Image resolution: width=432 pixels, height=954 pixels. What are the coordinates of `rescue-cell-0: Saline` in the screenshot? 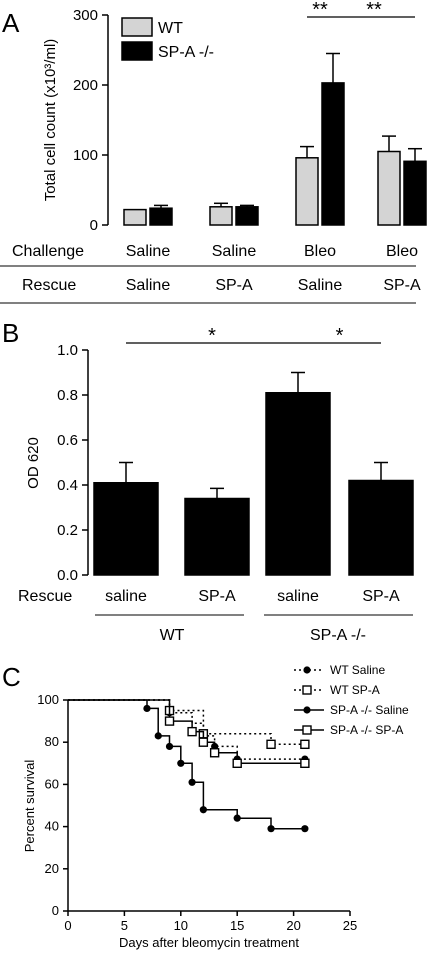 It's located at (148, 285).